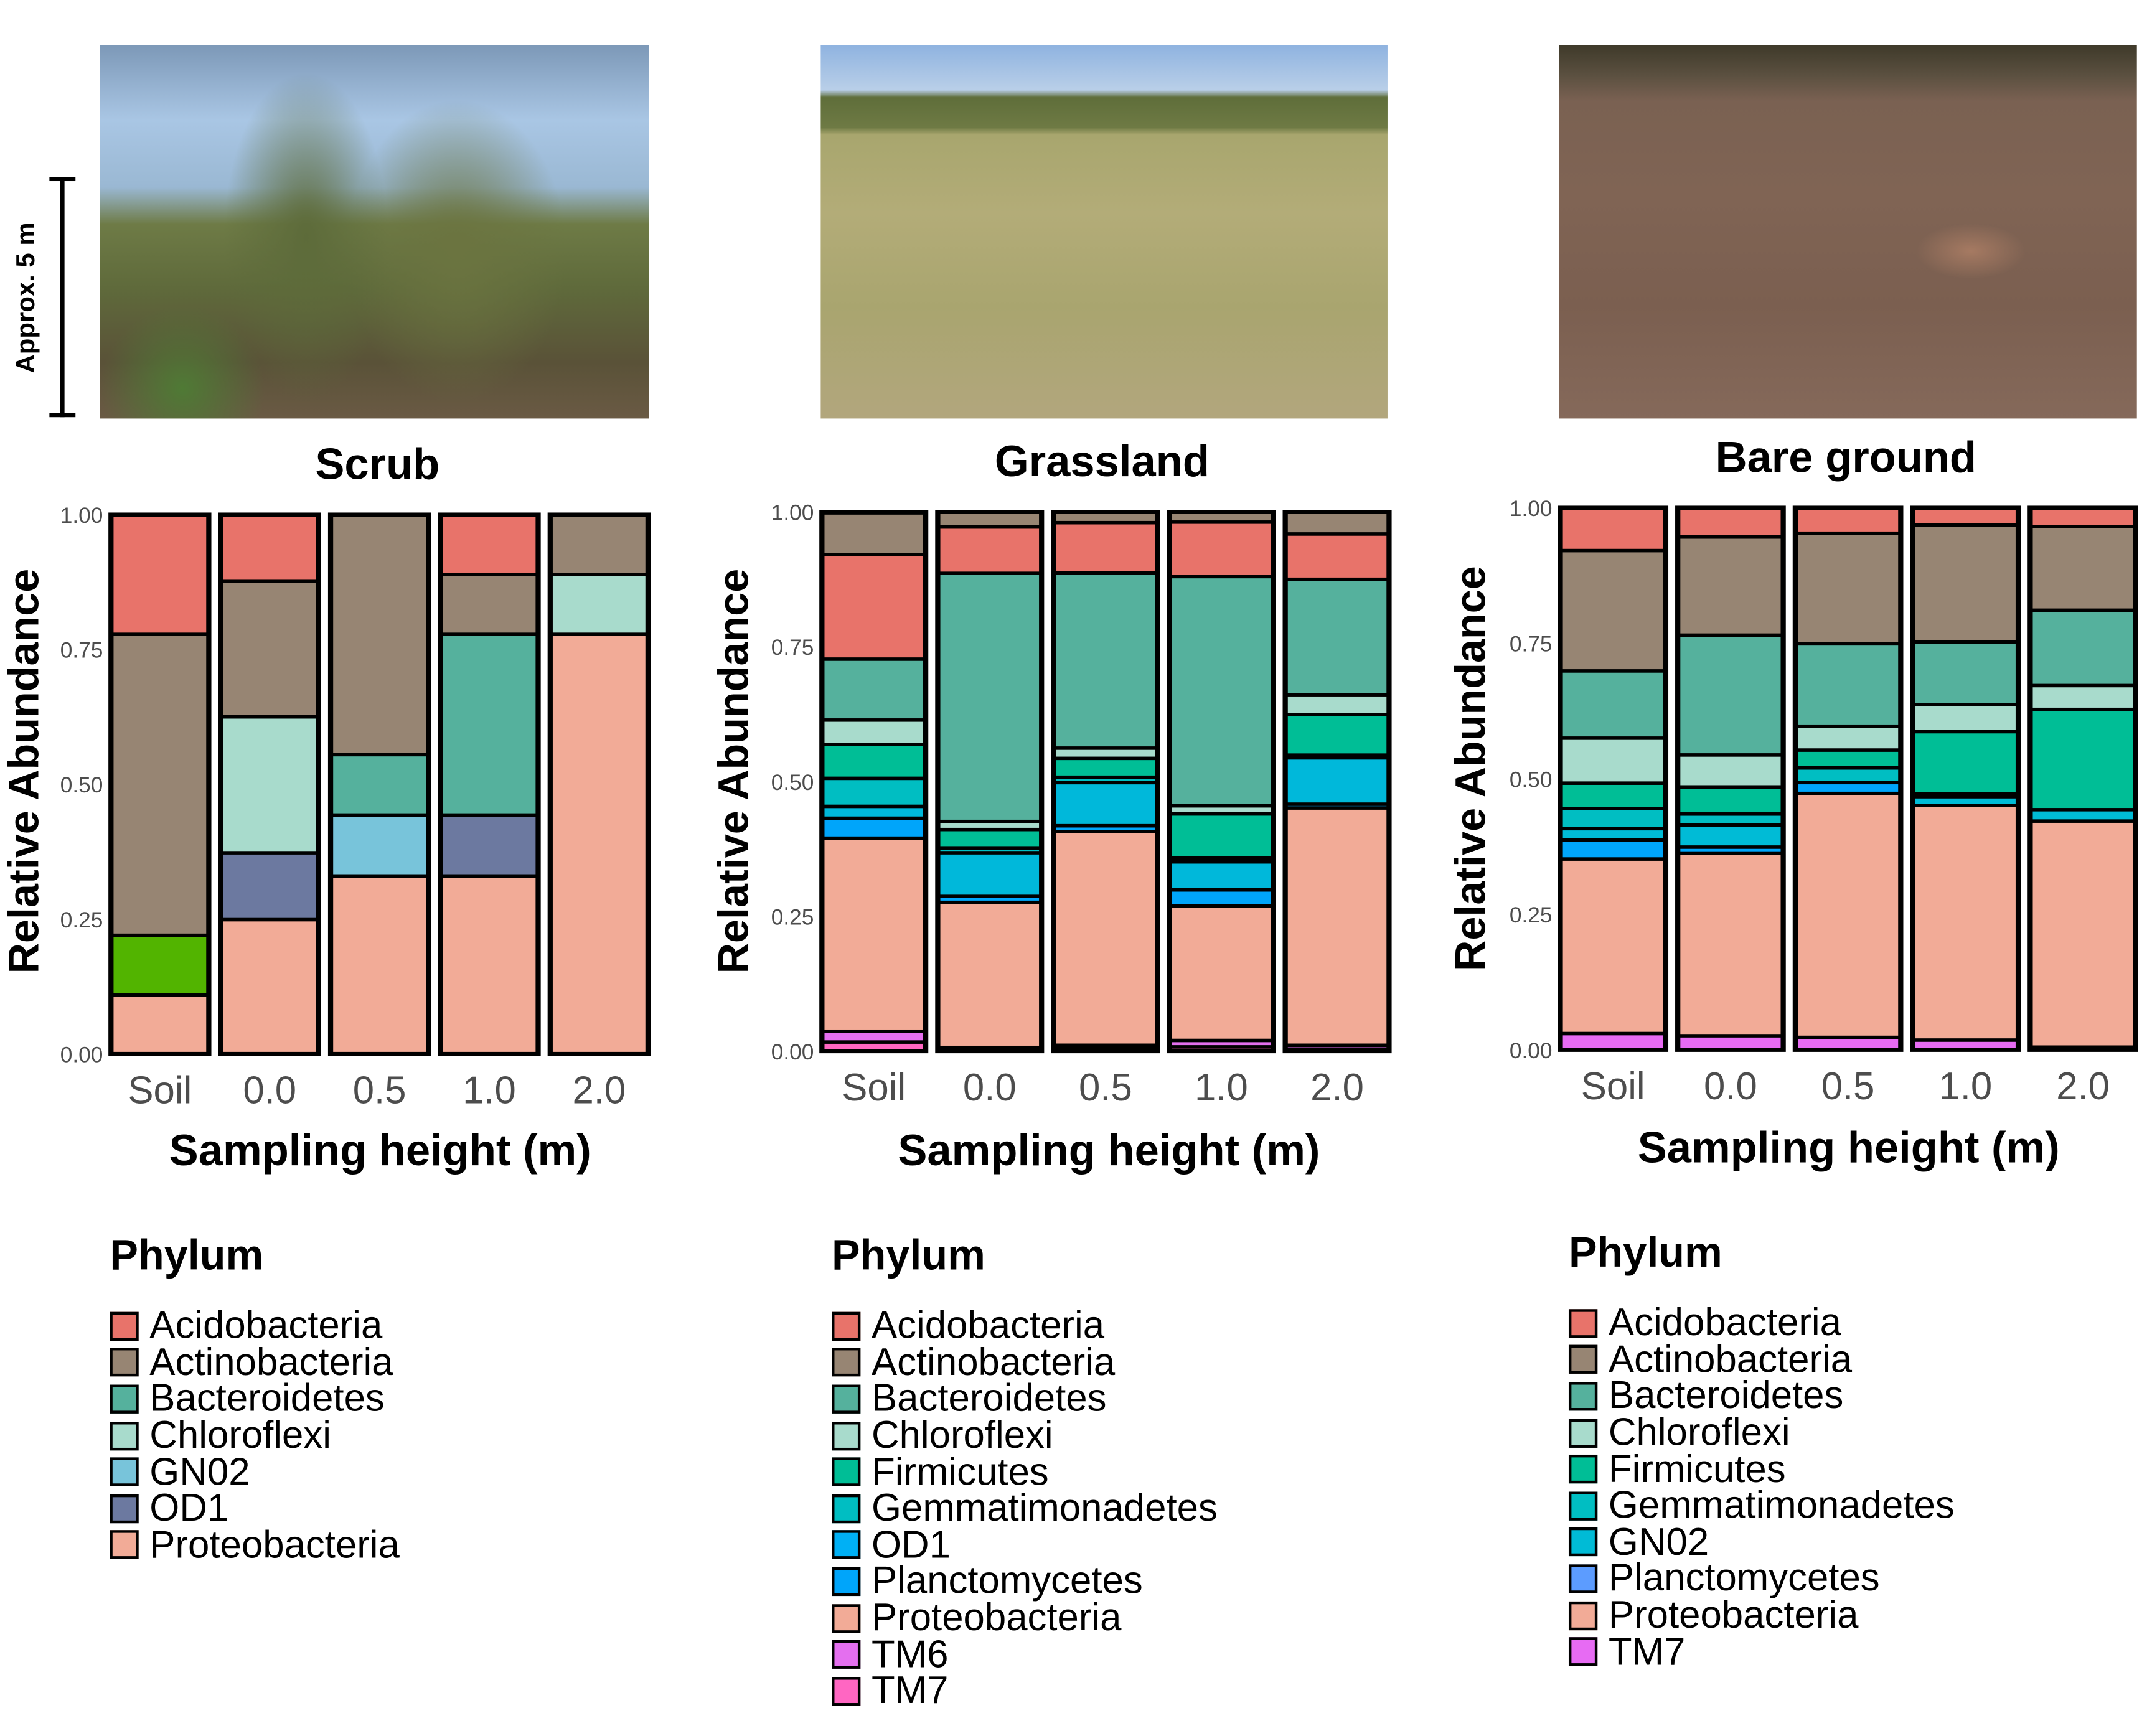  I want to click on legend-item: Firmicutes, so click(1025, 1471).